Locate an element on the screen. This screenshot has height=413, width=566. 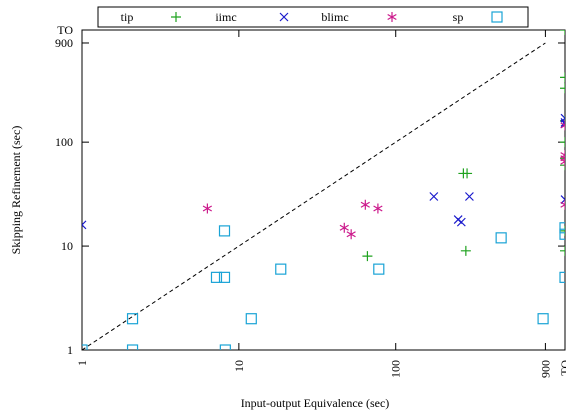
x-tick-label: 10 is located at coordinates (239, 366).